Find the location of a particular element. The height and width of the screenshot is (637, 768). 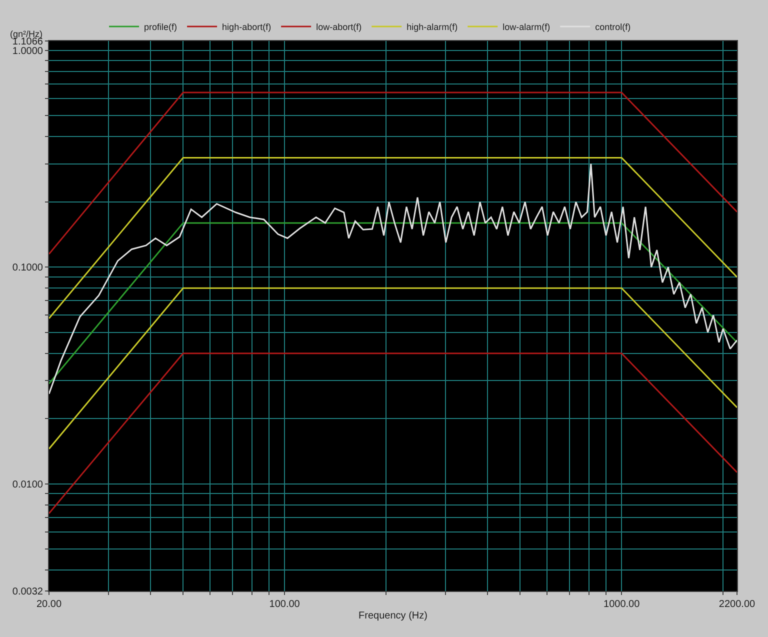

y-tick-label: 0.0032 is located at coordinates (28, 592).